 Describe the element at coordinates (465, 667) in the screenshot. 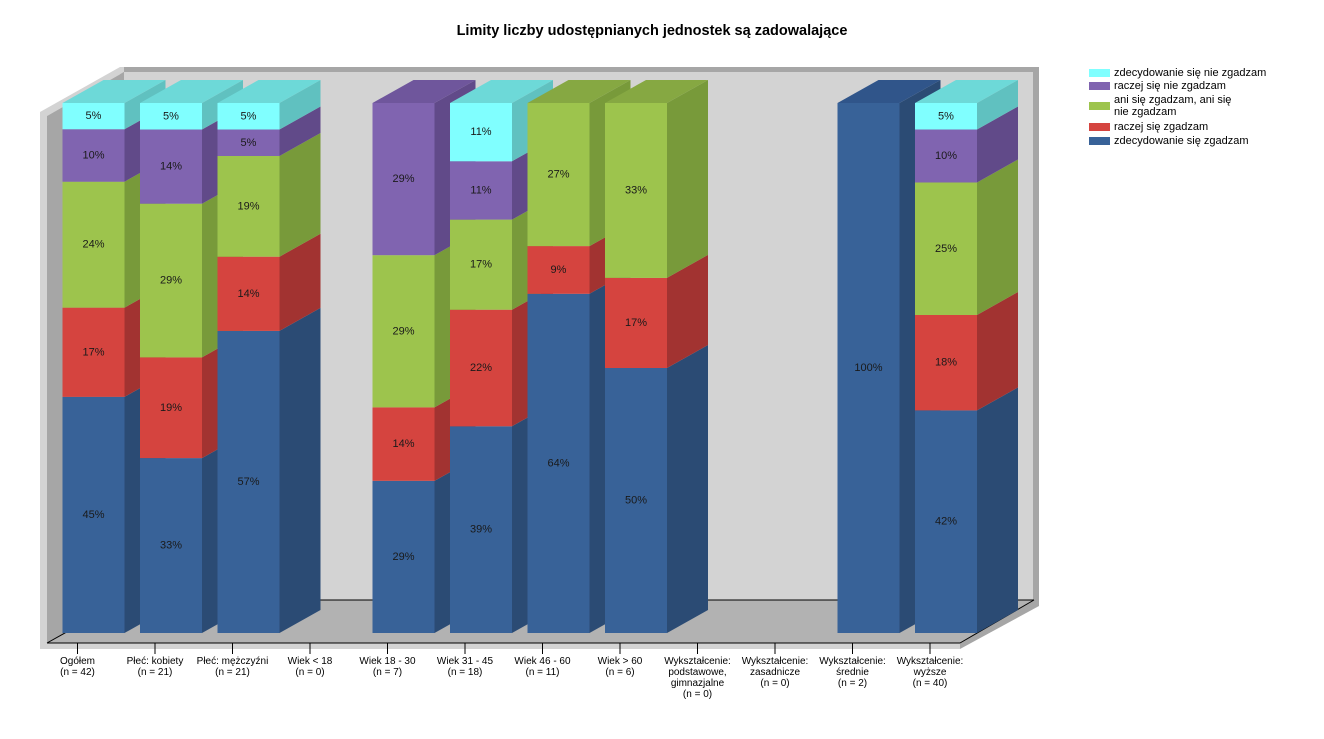

I see `x-tick-label: Wiek 31 - 45 (n = 18)` at that location.